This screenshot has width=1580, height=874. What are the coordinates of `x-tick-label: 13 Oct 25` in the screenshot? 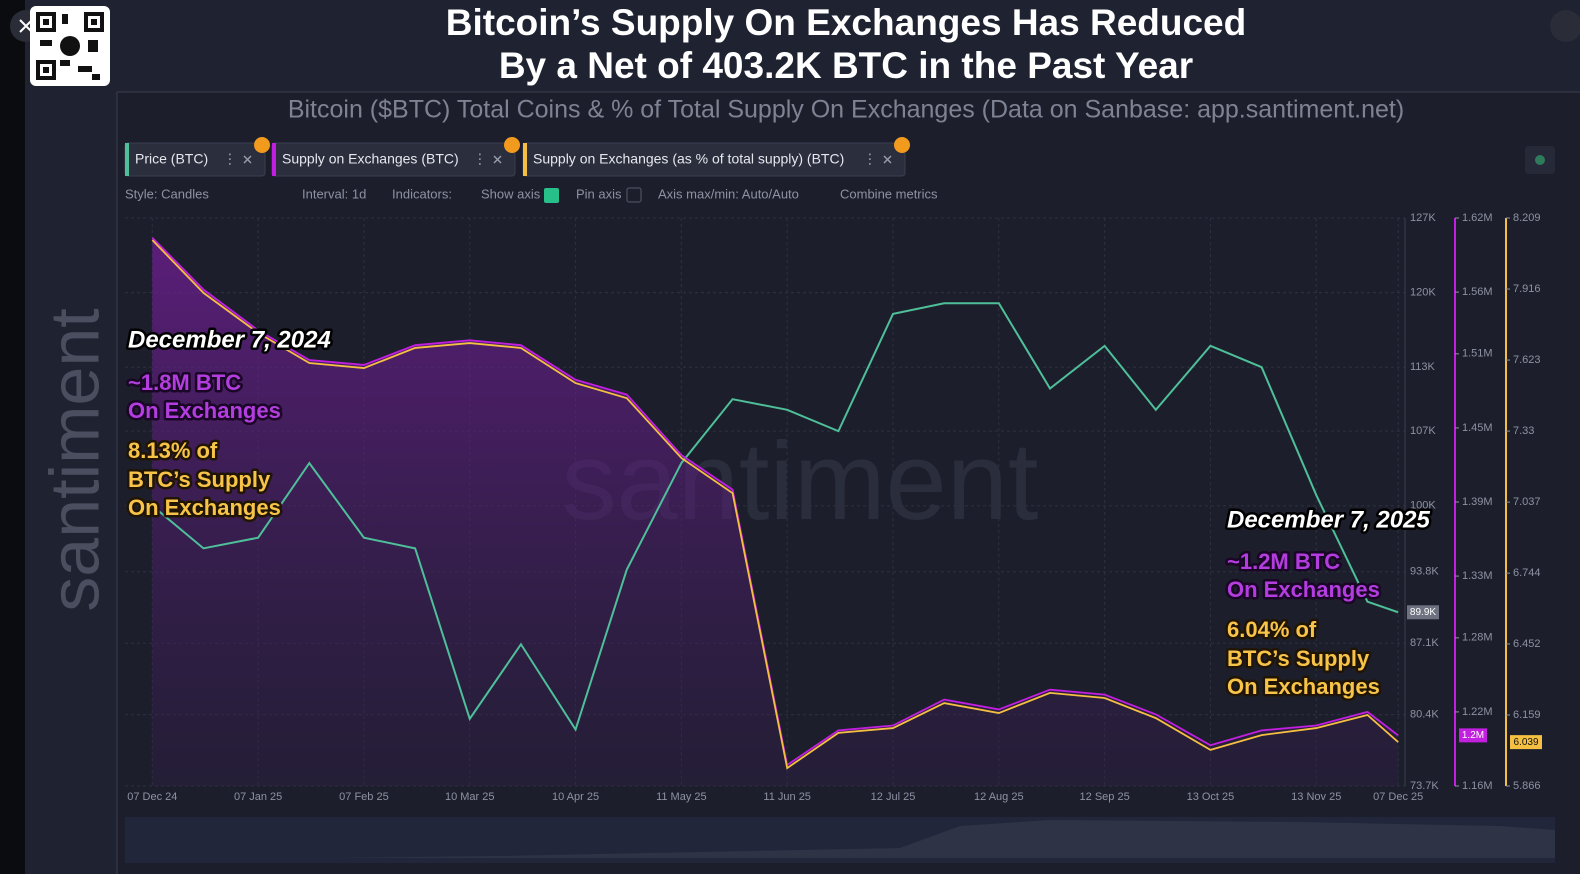 It's located at (1211, 797).